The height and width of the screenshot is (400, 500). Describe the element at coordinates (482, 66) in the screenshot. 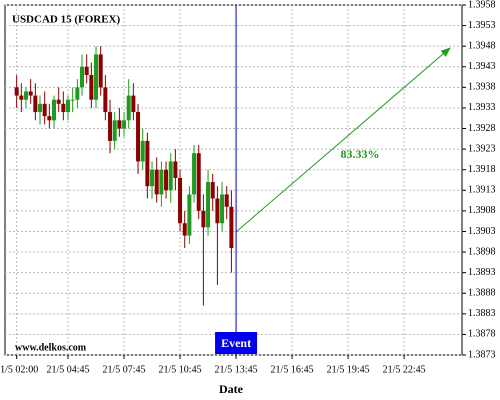

I see `y-tick-label: 1.3943` at that location.